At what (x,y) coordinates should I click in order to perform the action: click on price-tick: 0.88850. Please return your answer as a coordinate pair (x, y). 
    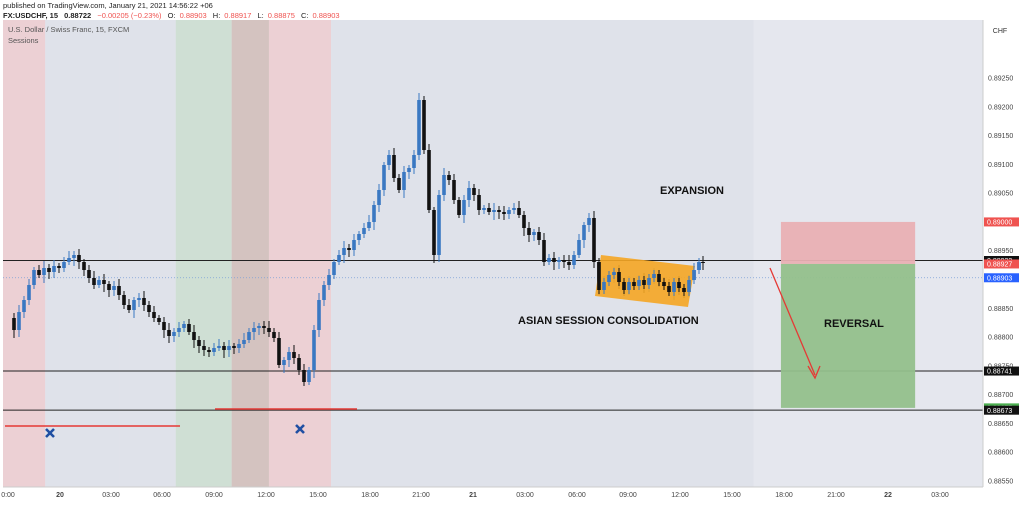
    Looking at the image, I should click on (1000, 309).